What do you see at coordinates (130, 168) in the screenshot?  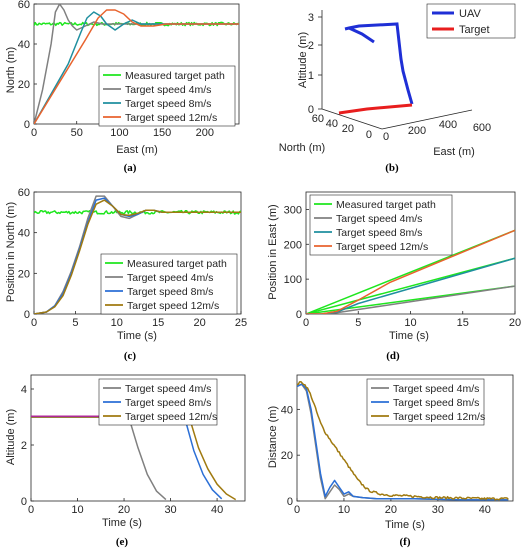 I see `caption-a: (a)` at bounding box center [130, 168].